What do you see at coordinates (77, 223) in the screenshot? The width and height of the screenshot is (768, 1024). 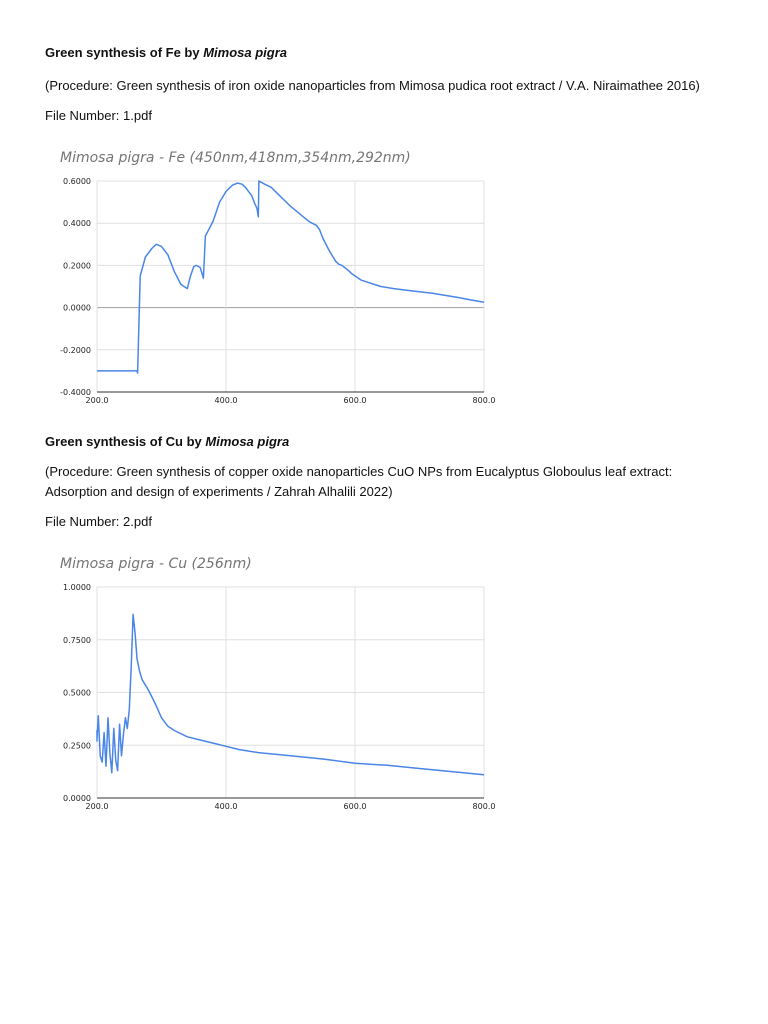 I see `y-tick-label: 0.4000` at bounding box center [77, 223].